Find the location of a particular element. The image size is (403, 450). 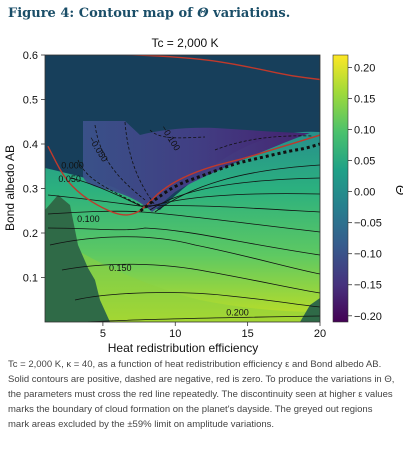

excluded-region-left is located at coordinates (77, 258).